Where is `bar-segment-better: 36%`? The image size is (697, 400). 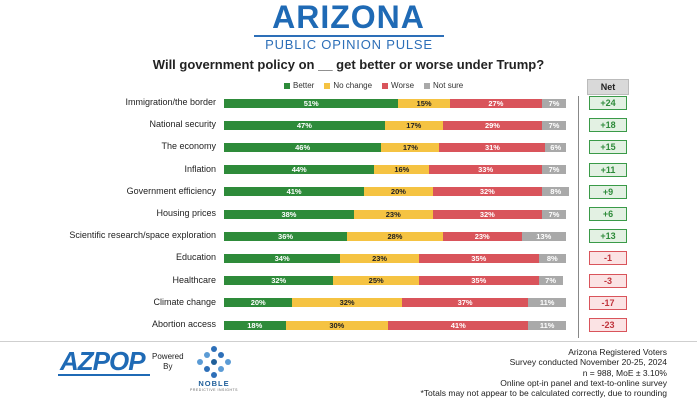 bar-segment-better: 36% is located at coordinates (286, 236).